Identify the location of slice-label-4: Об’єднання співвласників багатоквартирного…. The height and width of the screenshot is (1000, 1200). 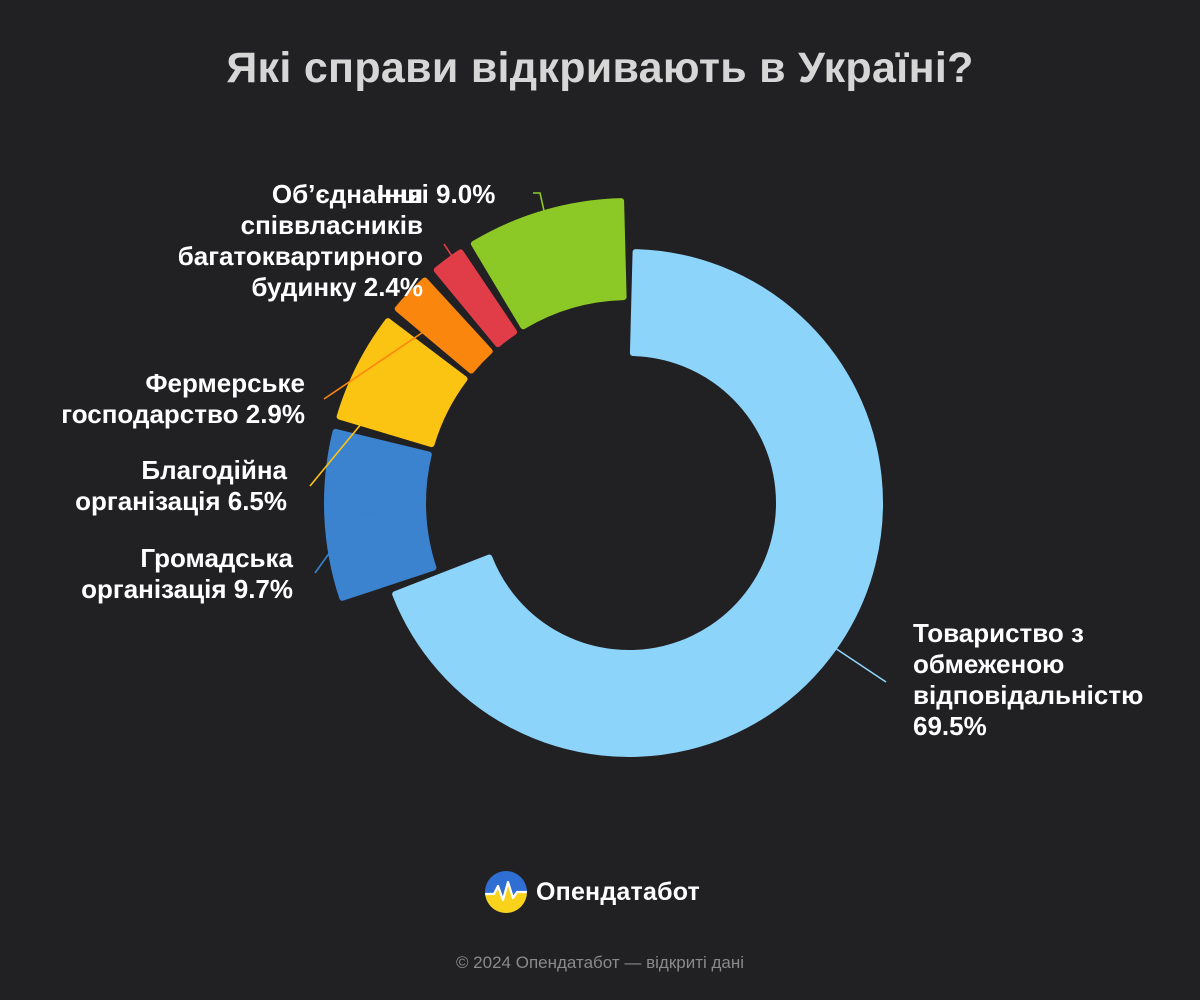
(300, 240).